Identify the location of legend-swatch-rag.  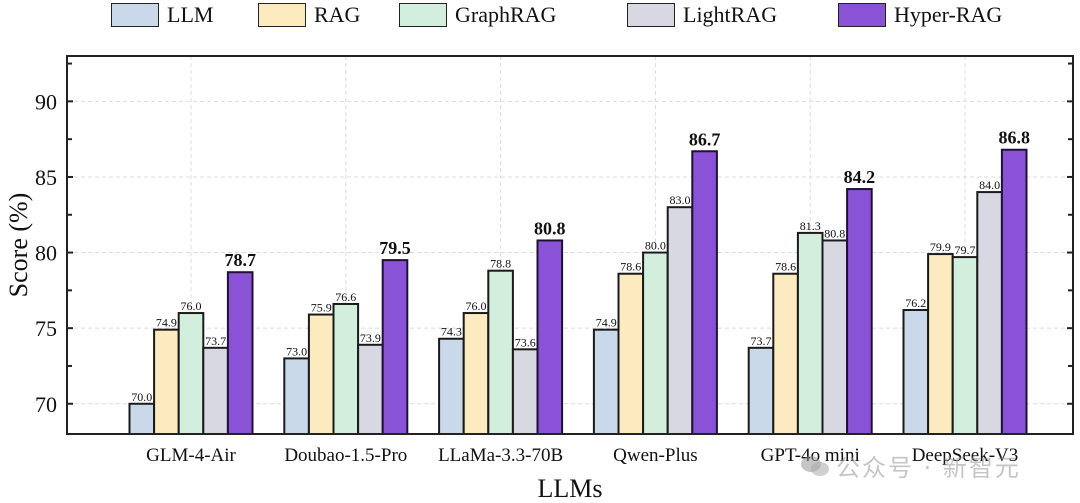
(282, 15).